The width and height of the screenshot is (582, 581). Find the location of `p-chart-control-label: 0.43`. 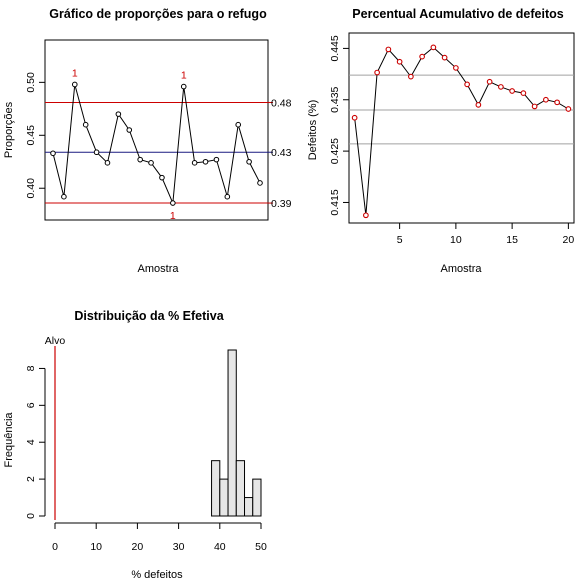

p-chart-control-label: 0.43 is located at coordinates (281, 153).